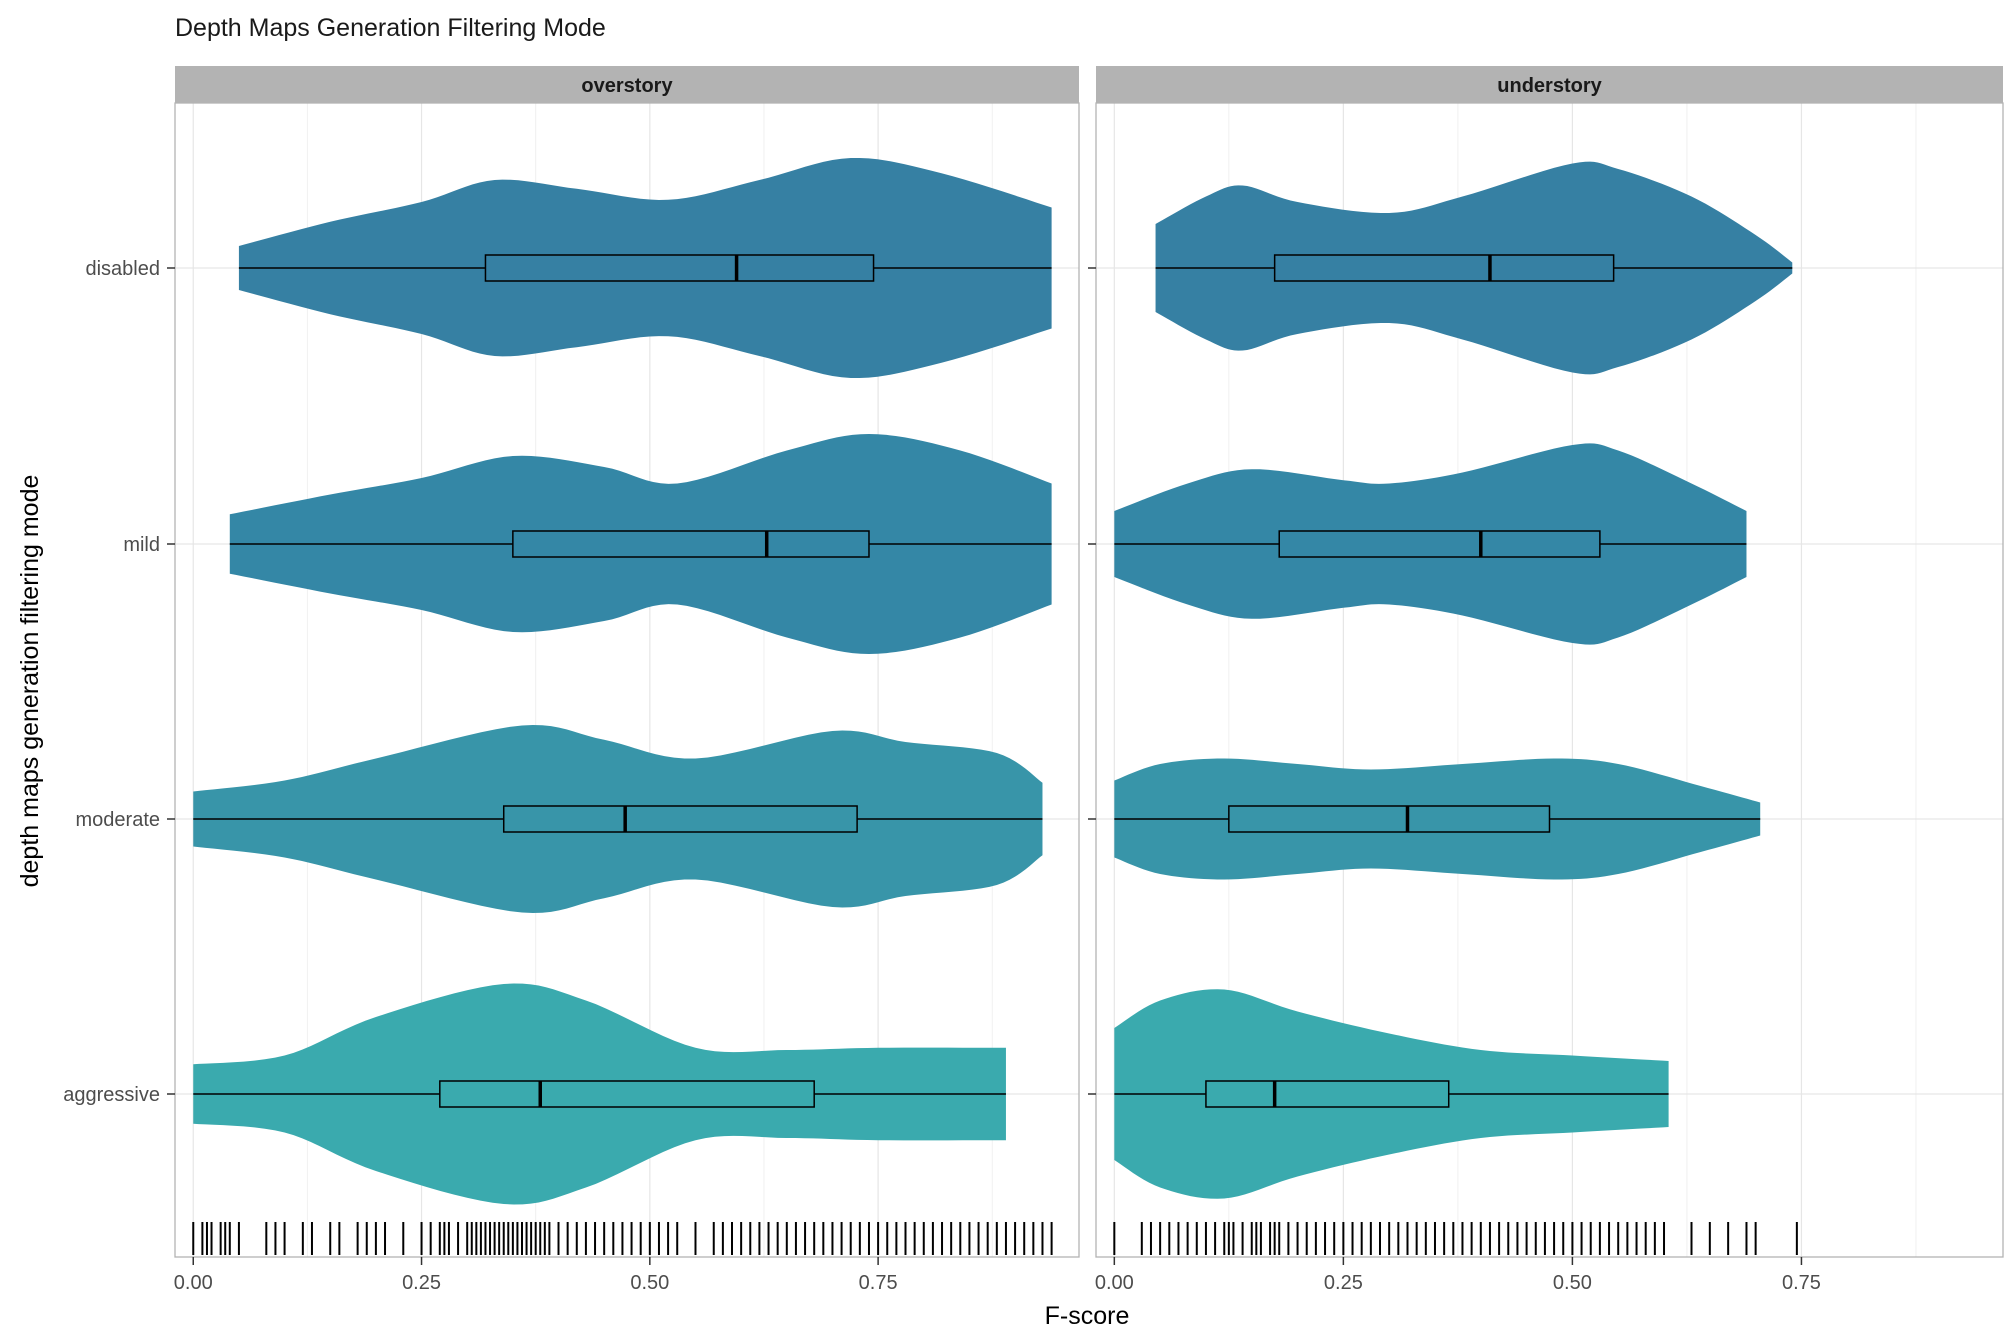 The width and height of the screenshot is (2016, 1344). What do you see at coordinates (111, 682) in the screenshot?
I see `y-axis: disabled mild moderate aggressive` at bounding box center [111, 682].